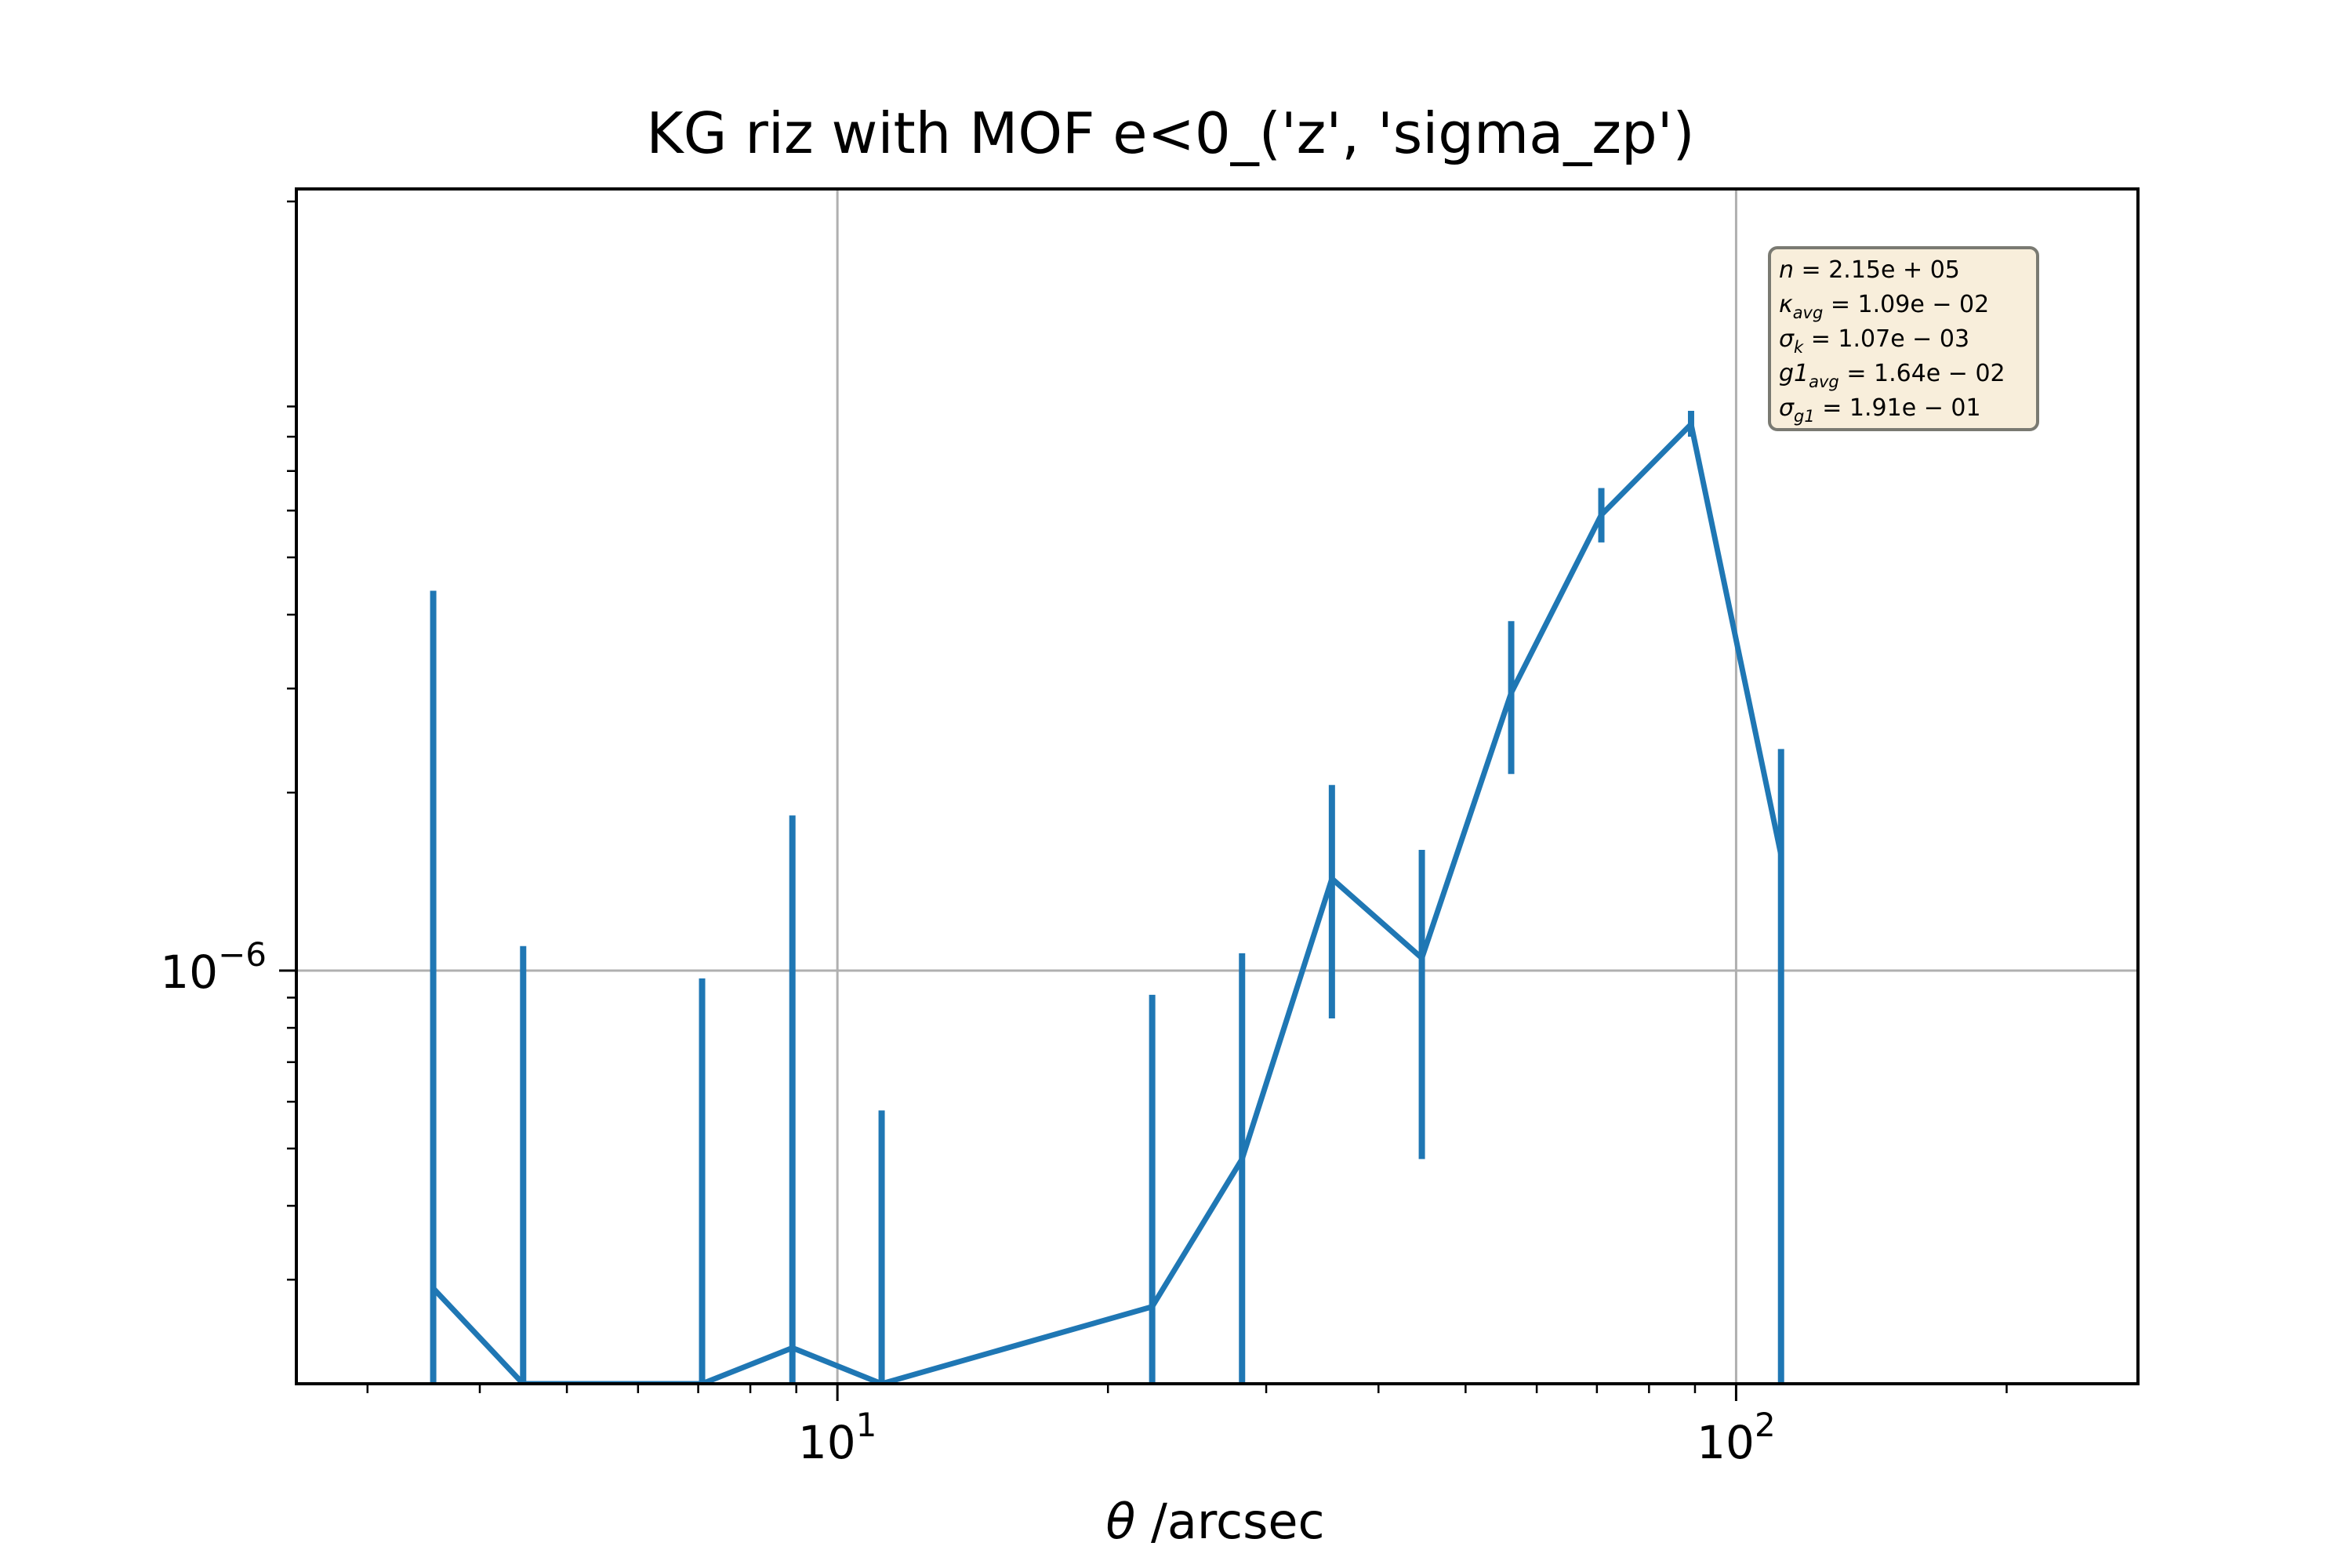 The width and height of the screenshot is (2352, 1568). Describe the element at coordinates (1737, 1437) in the screenshot. I see `x-tick-label-1: 10²` at that location.